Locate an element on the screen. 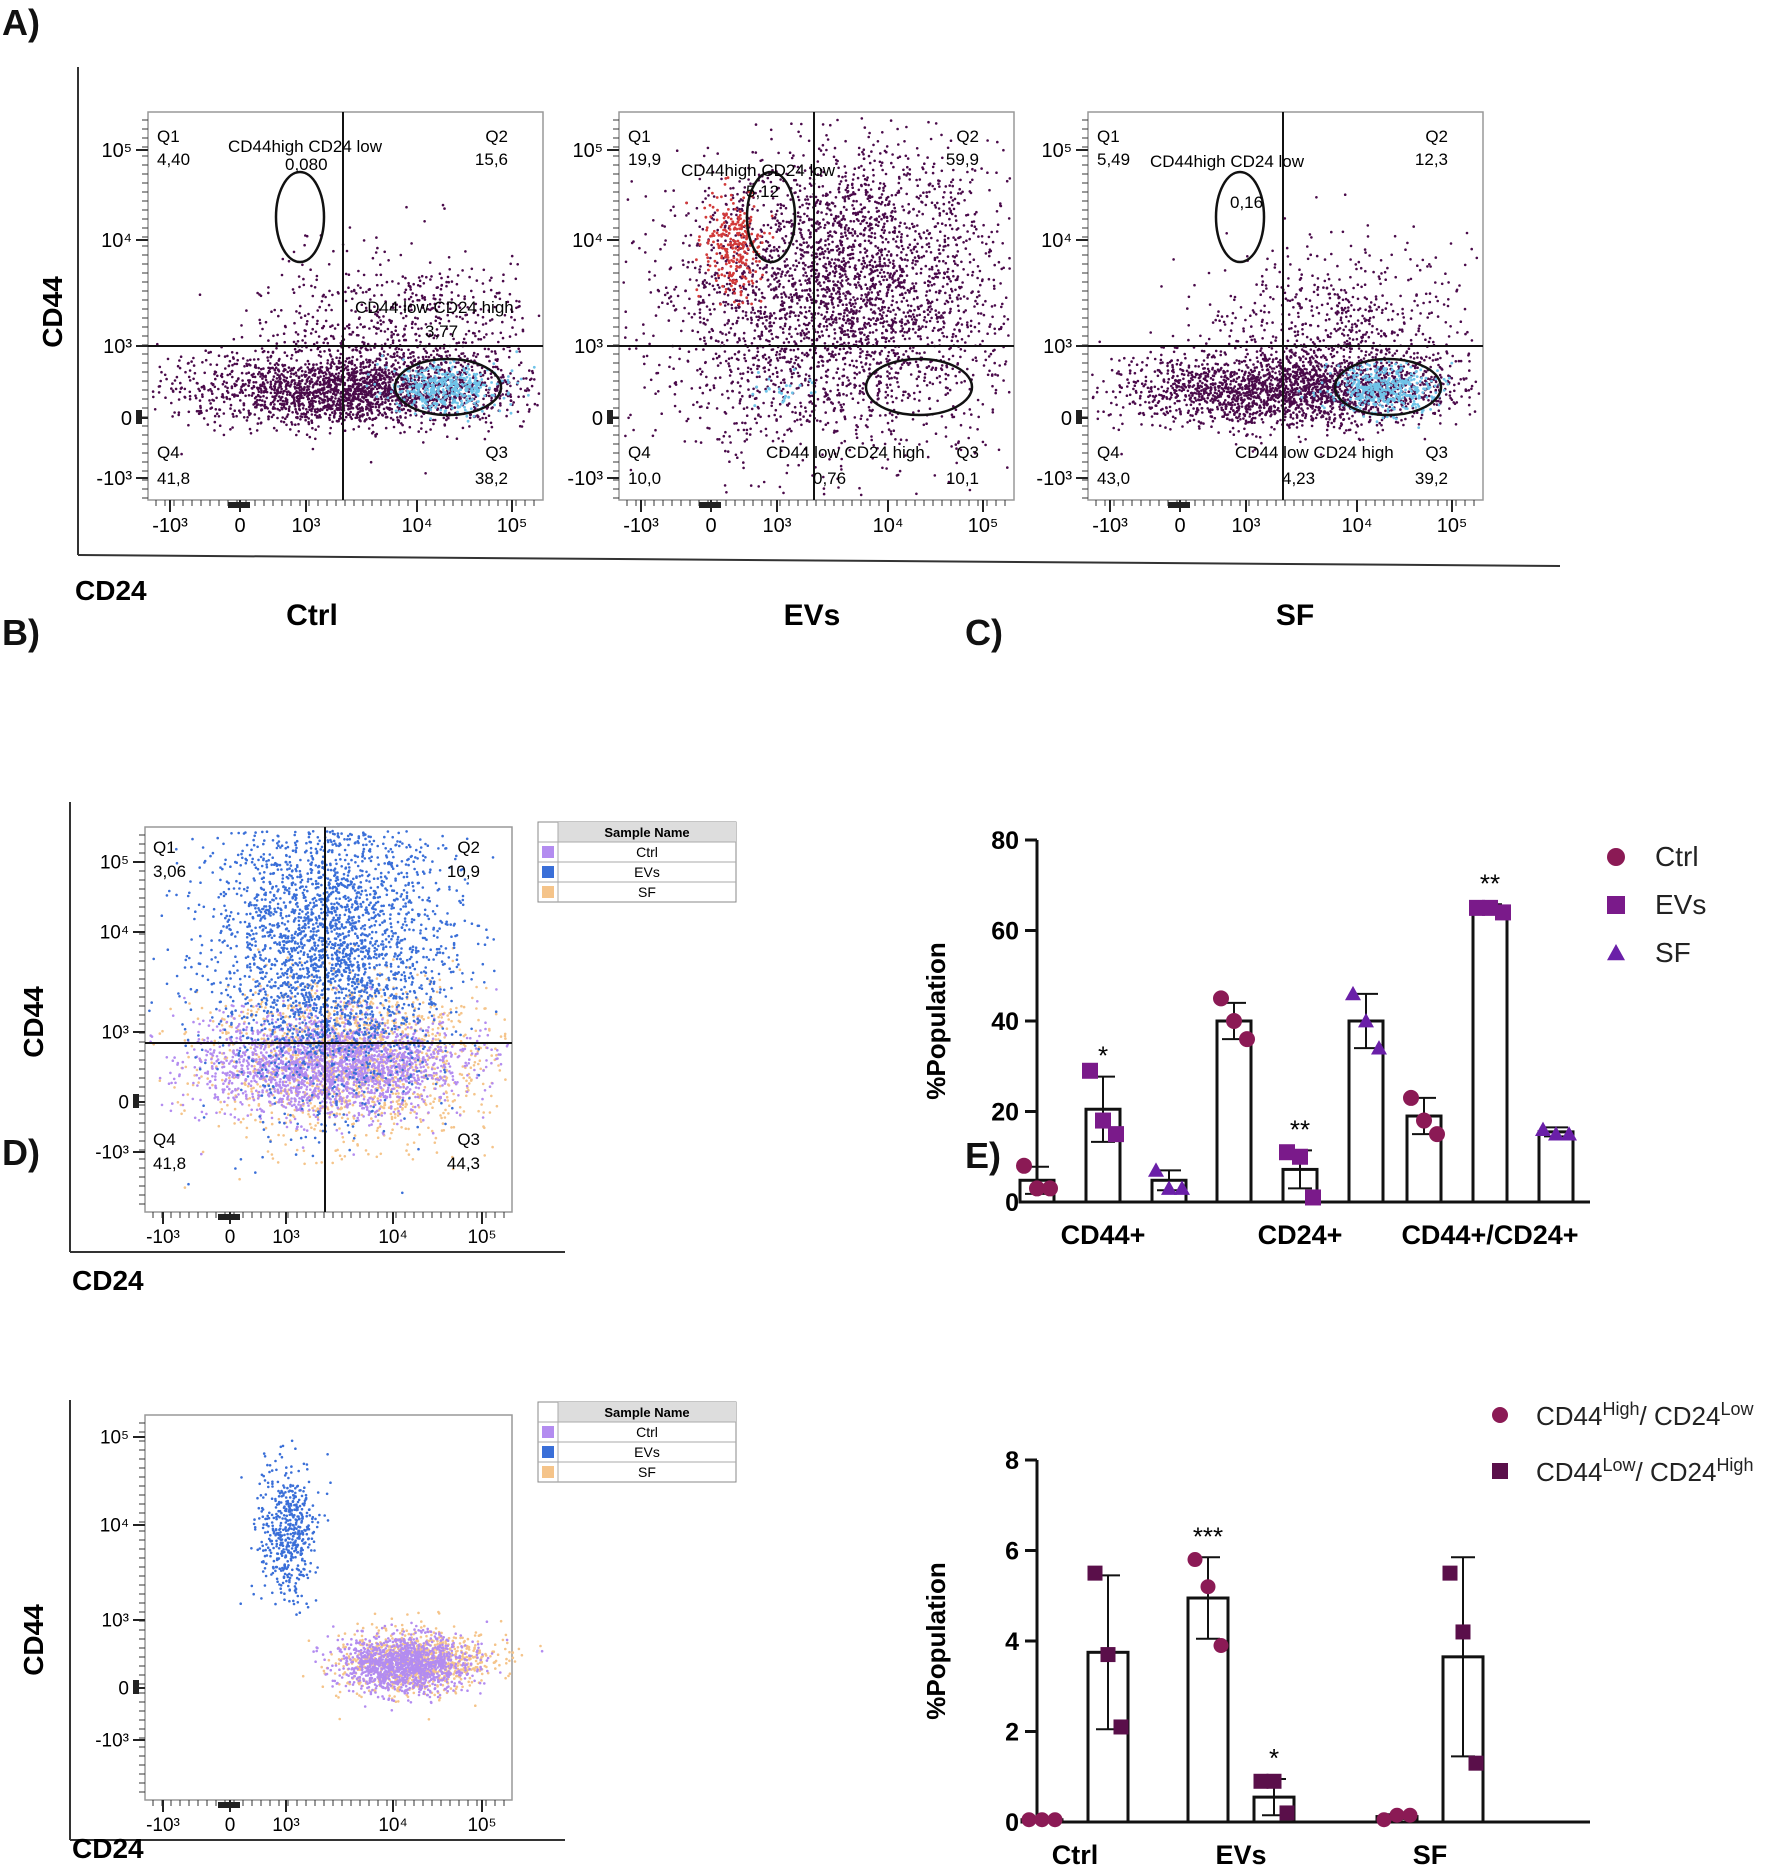 This screenshot has height=1866, width=1772. panelE-y-tick-label: 2 is located at coordinates (1012, 1733).